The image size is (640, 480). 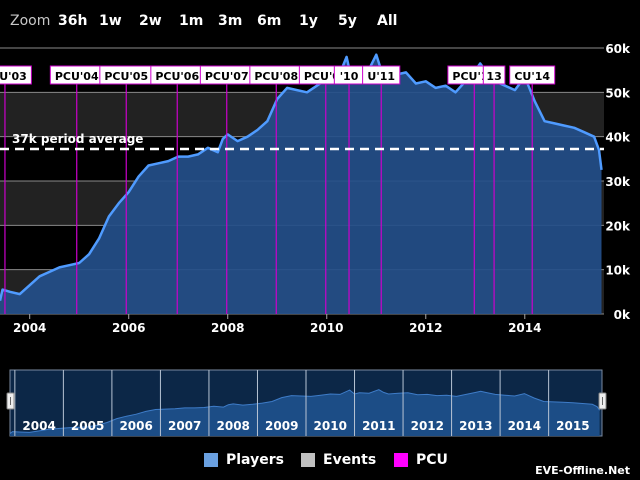 What do you see at coordinates (622, 315) in the screenshot?
I see `y-tick-label: 0k` at bounding box center [622, 315].